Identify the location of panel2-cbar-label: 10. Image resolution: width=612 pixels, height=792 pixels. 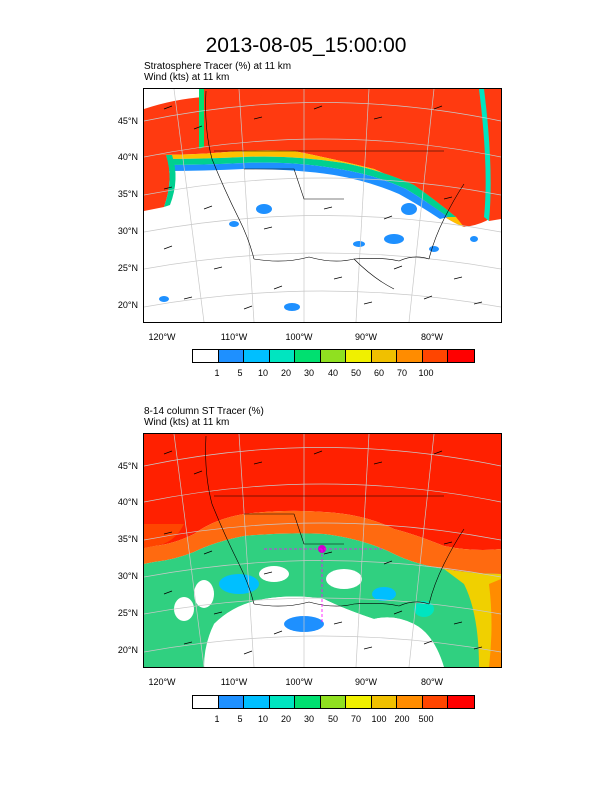
(262, 719).